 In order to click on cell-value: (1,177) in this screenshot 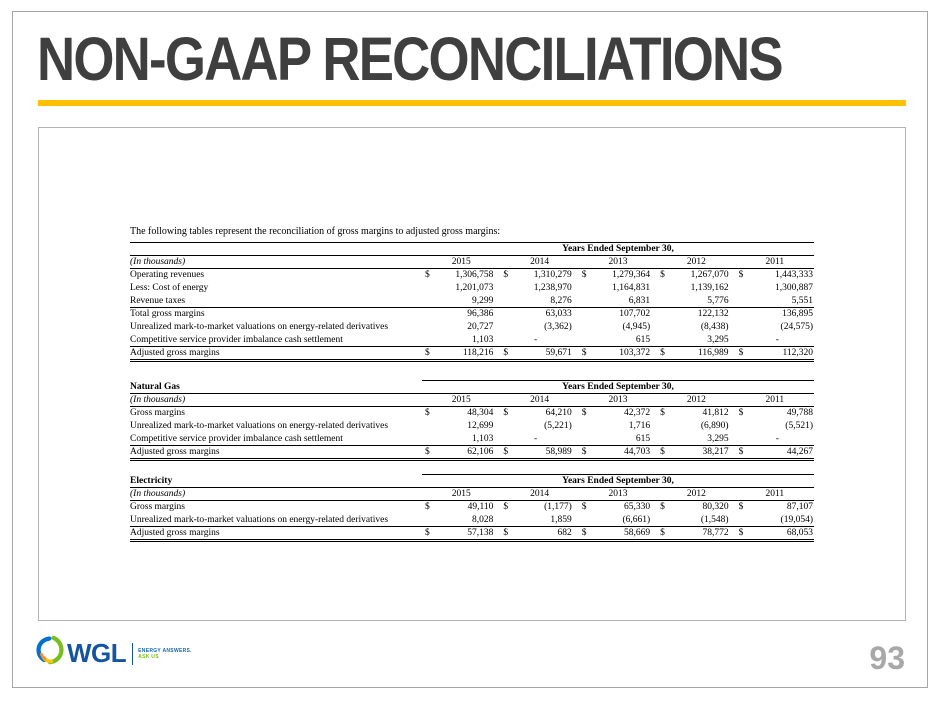, I will do `click(558, 507)`.